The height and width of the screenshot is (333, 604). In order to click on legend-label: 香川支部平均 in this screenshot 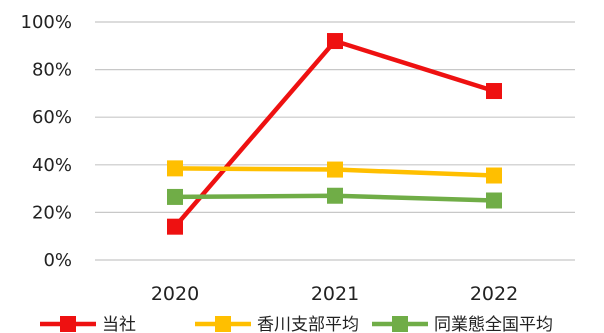, I will do `click(308, 324)`.